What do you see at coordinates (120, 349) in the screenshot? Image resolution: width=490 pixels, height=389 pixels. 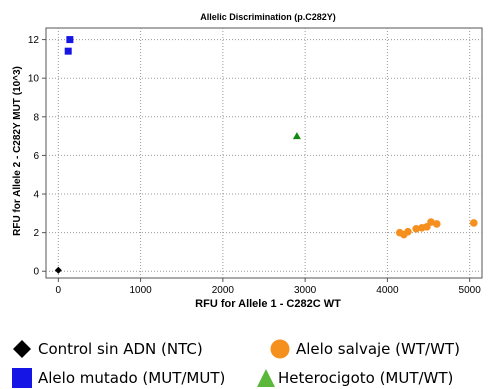 I see `legend-label-ntc: Control sin ADN (NTC)` at bounding box center [120, 349].